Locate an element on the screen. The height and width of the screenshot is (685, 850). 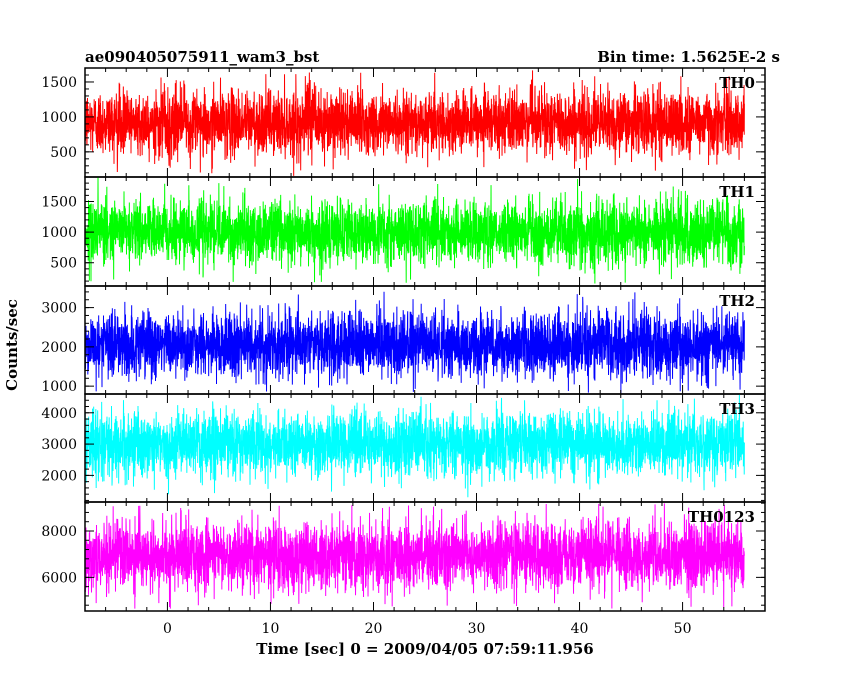
chart-title: ae090405075911_wam3_bst is located at coordinates (202, 57).